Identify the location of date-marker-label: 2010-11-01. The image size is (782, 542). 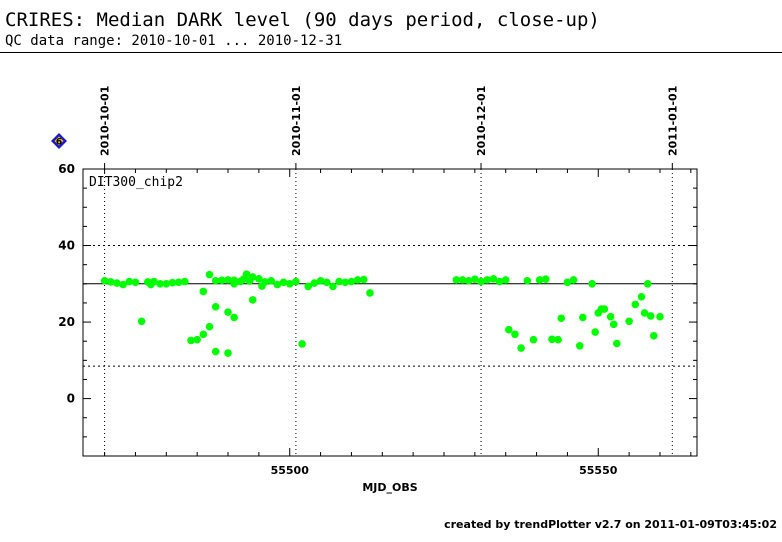
(296, 121).